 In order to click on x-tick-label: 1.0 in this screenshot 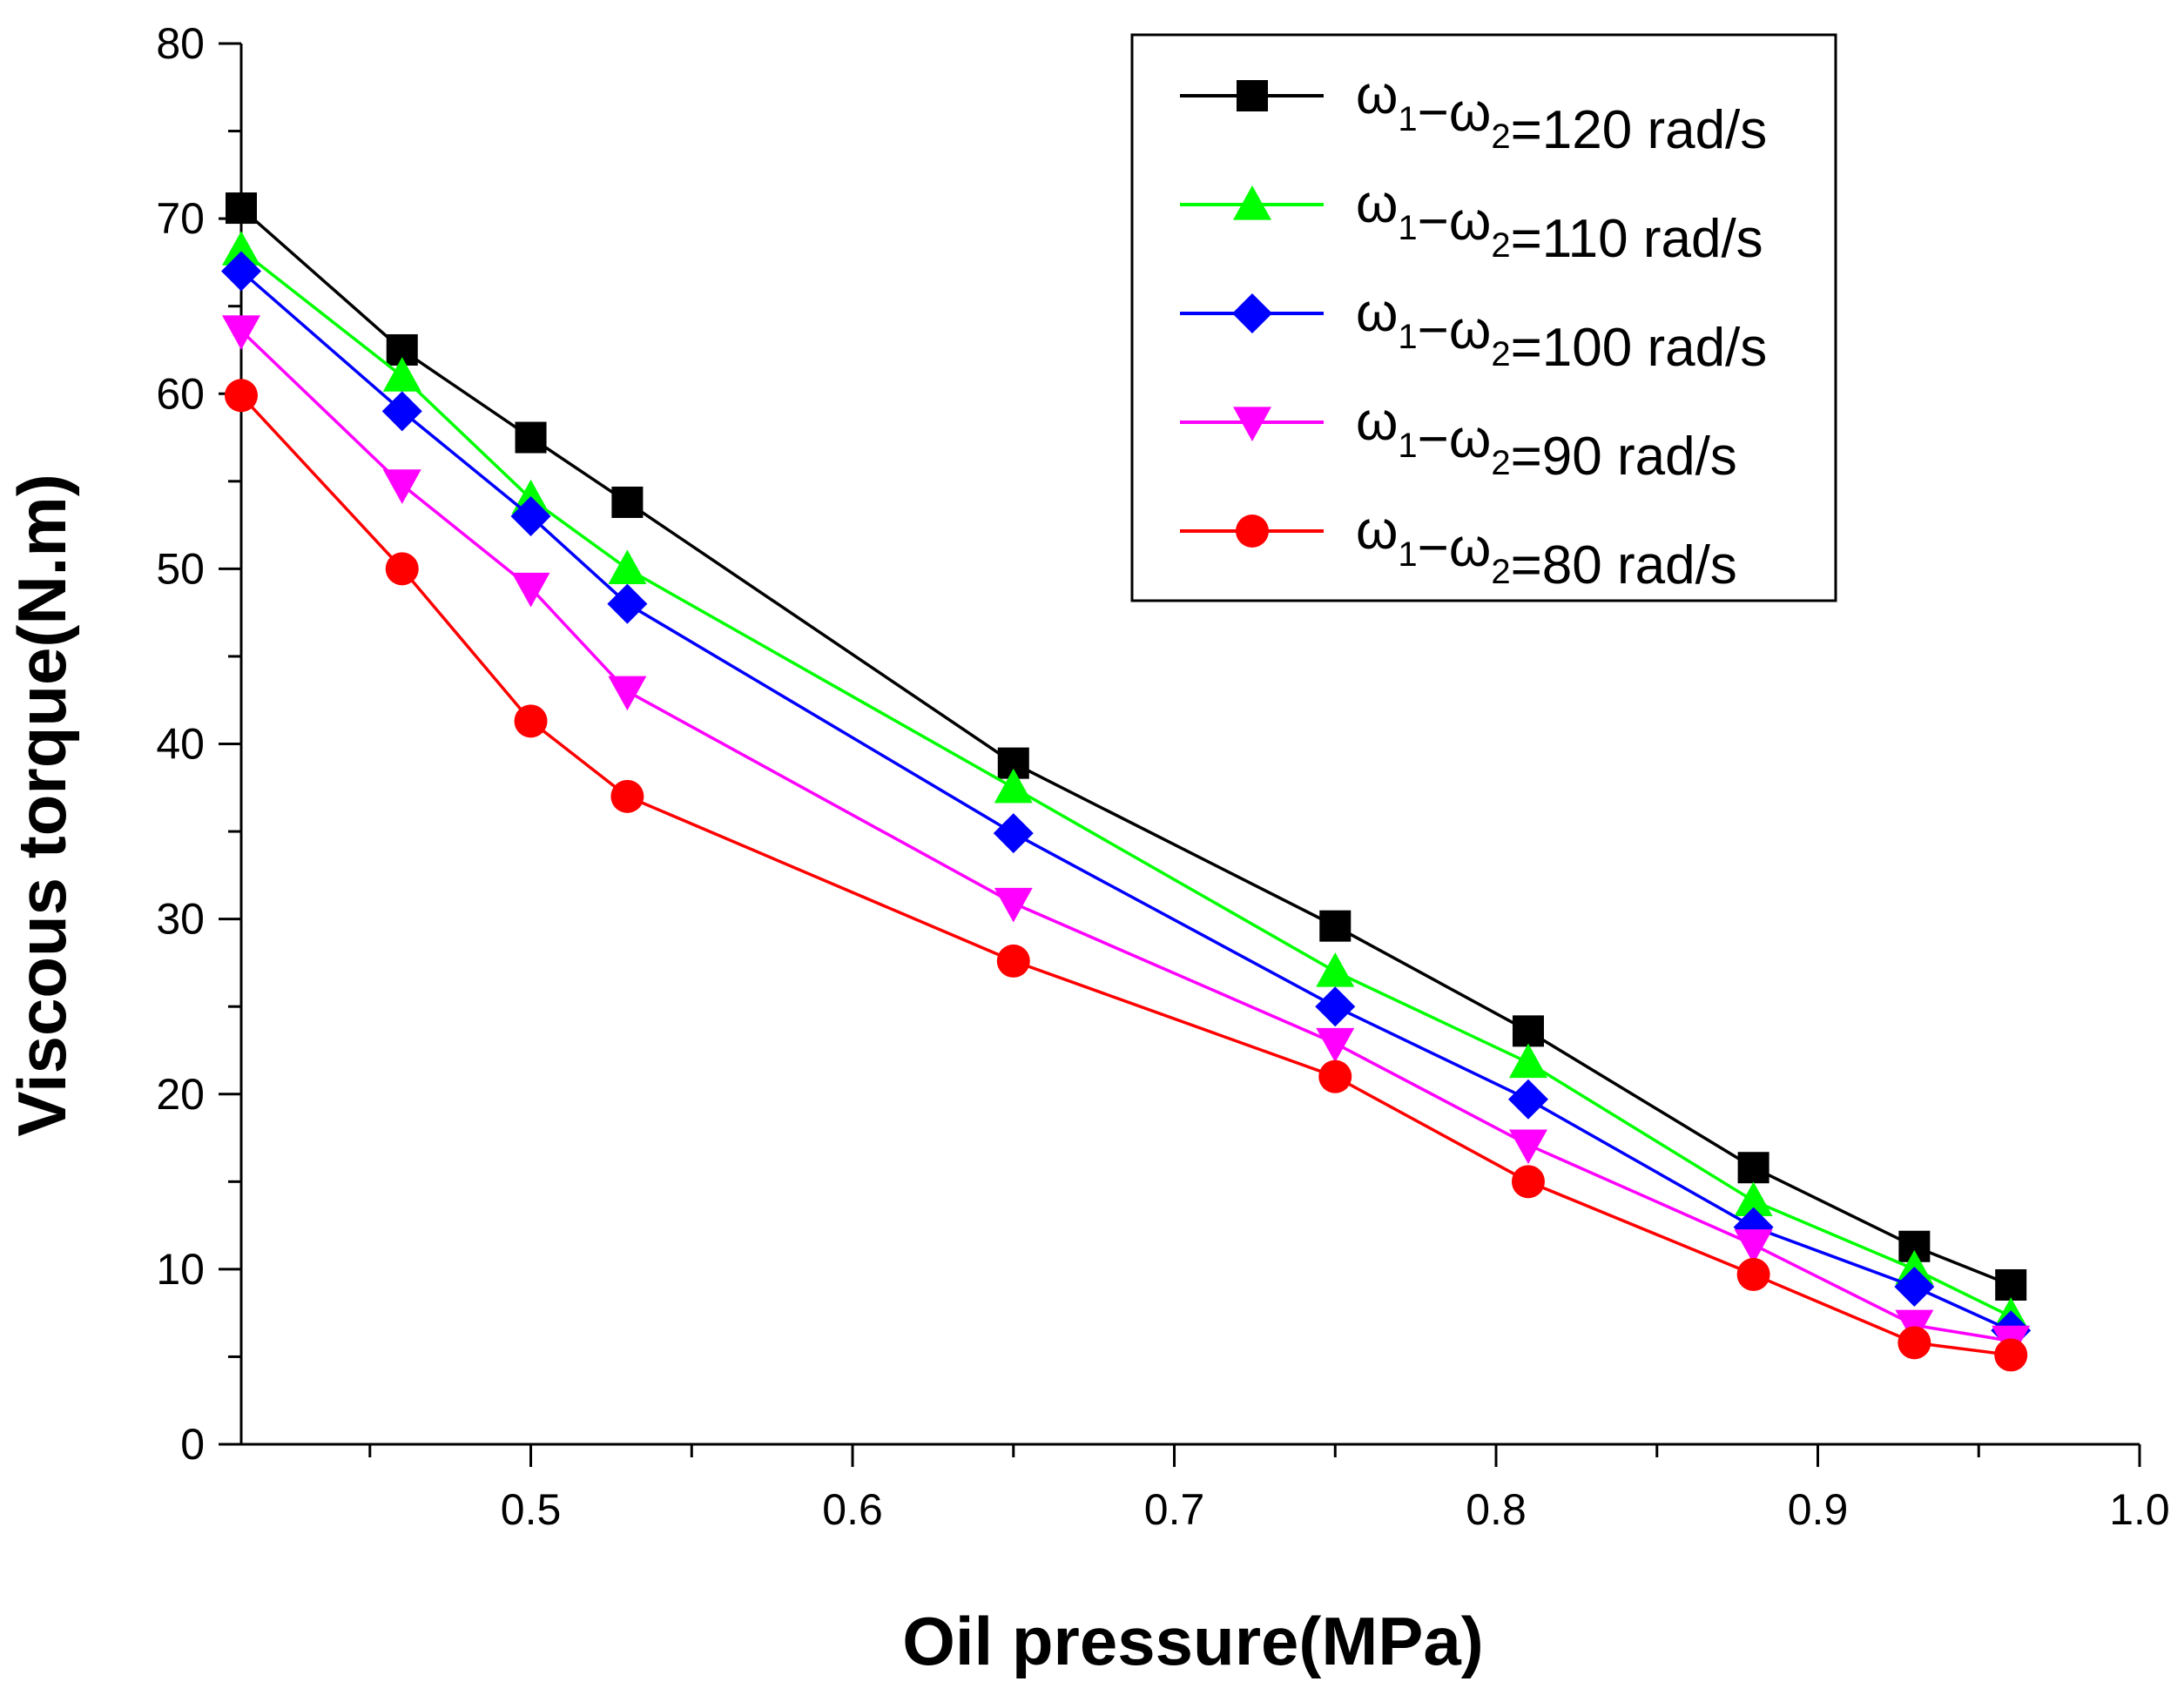, I will do `click(2139, 1509)`.